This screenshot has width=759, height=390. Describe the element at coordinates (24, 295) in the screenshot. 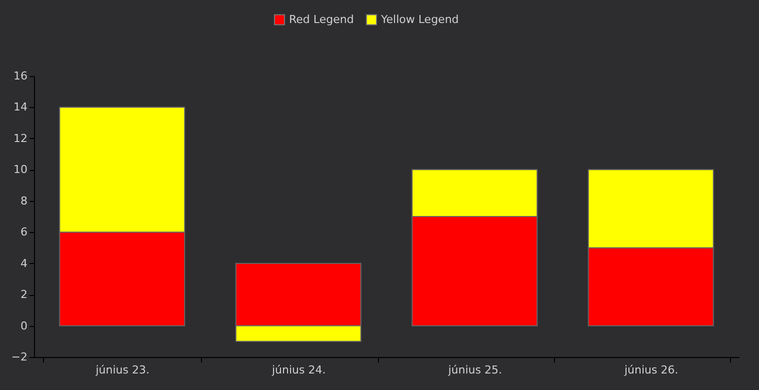

I see `y-tick-label: 2` at that location.